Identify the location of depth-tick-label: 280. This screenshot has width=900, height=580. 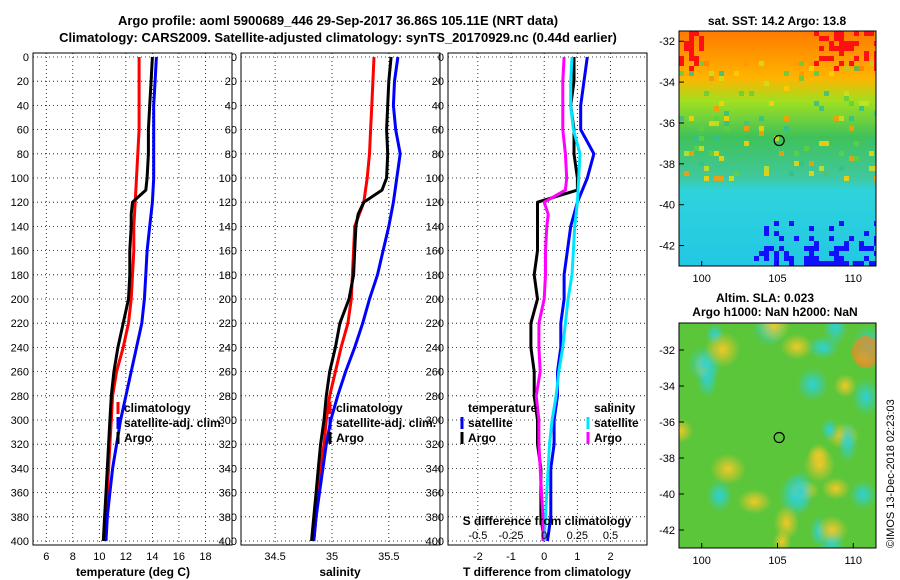
(228, 397).